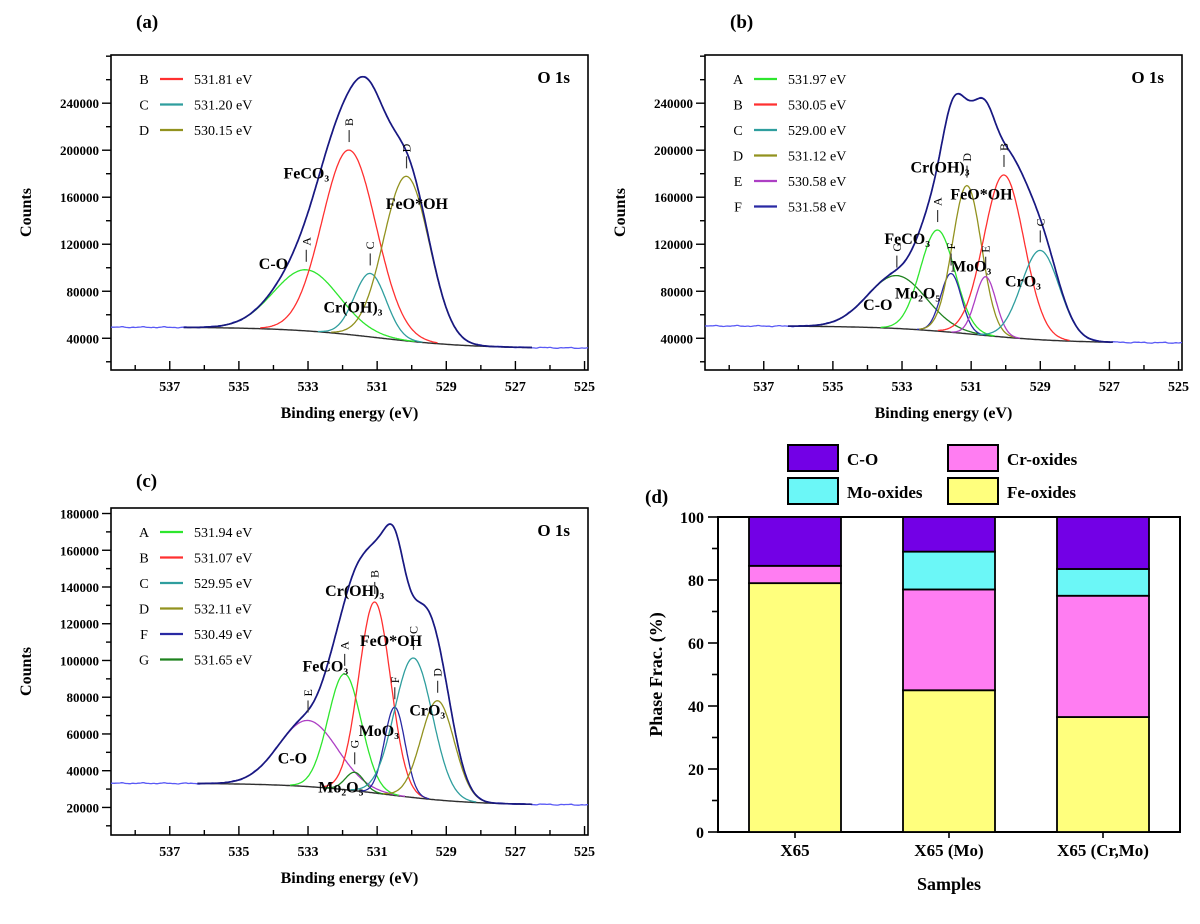 The height and width of the screenshot is (924, 1200). I want to click on peak-curve-D, so click(967, 261).